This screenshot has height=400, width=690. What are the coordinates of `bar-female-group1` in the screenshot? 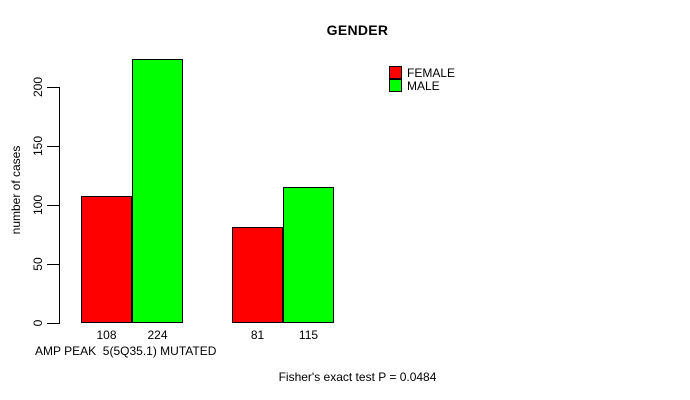 It's located at (106, 259).